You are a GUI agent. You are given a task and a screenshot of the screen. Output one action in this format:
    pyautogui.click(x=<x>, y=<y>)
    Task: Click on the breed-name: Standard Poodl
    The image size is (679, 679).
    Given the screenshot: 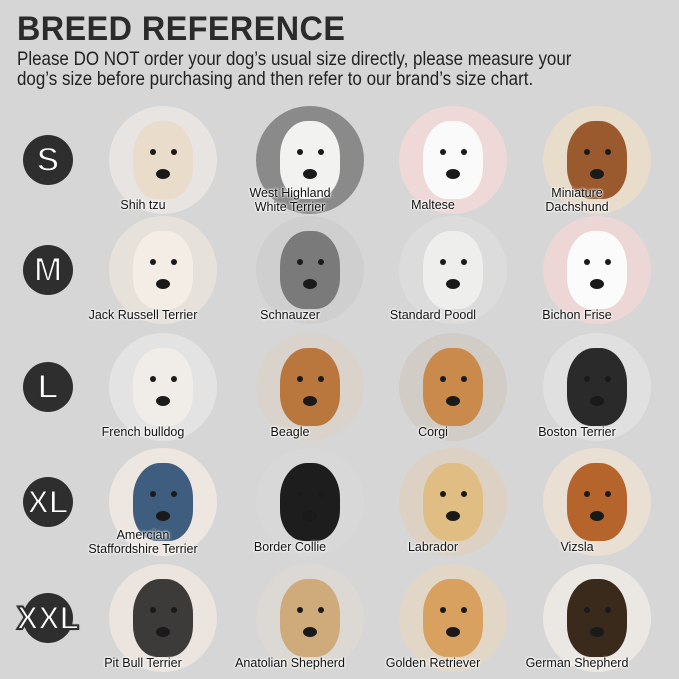 What is the action you would take?
    pyautogui.click(x=433, y=315)
    